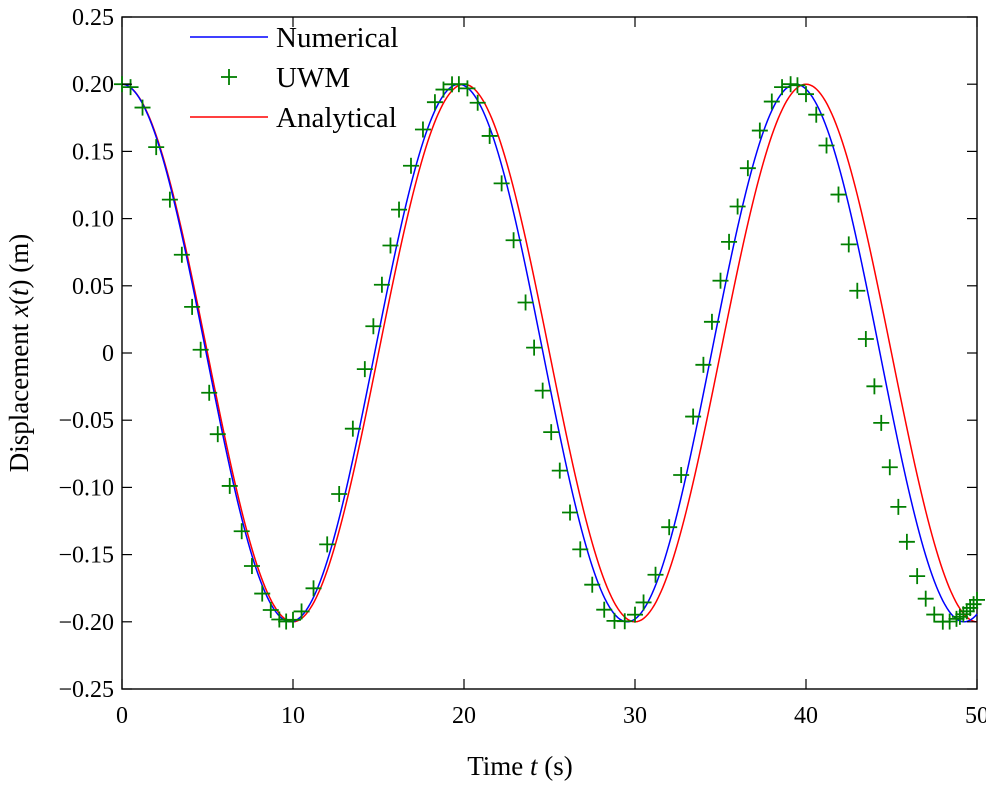 Image resolution: width=986 pixels, height=786 pixels. Describe the element at coordinates (86, 690) in the screenshot. I see `y-tick-label: −0.25` at that location.